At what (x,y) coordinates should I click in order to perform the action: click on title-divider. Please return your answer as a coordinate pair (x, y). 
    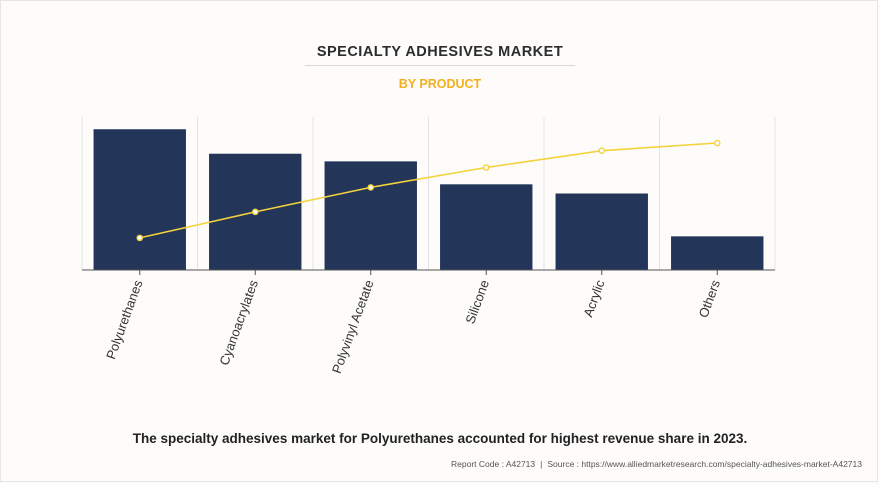
    Looking at the image, I should click on (440, 65).